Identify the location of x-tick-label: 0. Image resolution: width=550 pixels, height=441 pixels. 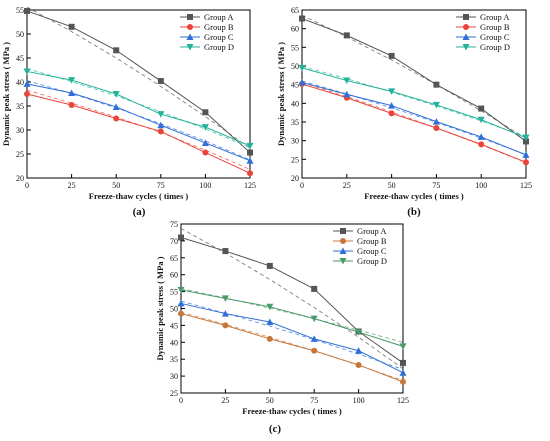
(181, 400).